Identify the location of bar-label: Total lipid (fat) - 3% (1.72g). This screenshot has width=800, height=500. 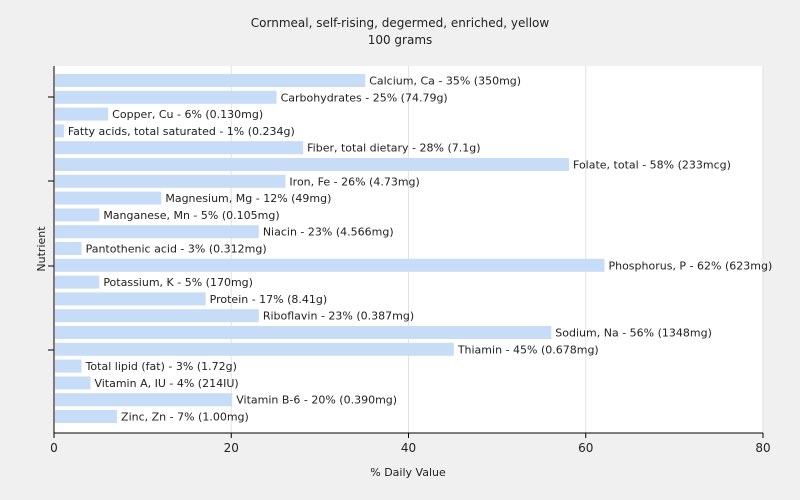
(161, 366).